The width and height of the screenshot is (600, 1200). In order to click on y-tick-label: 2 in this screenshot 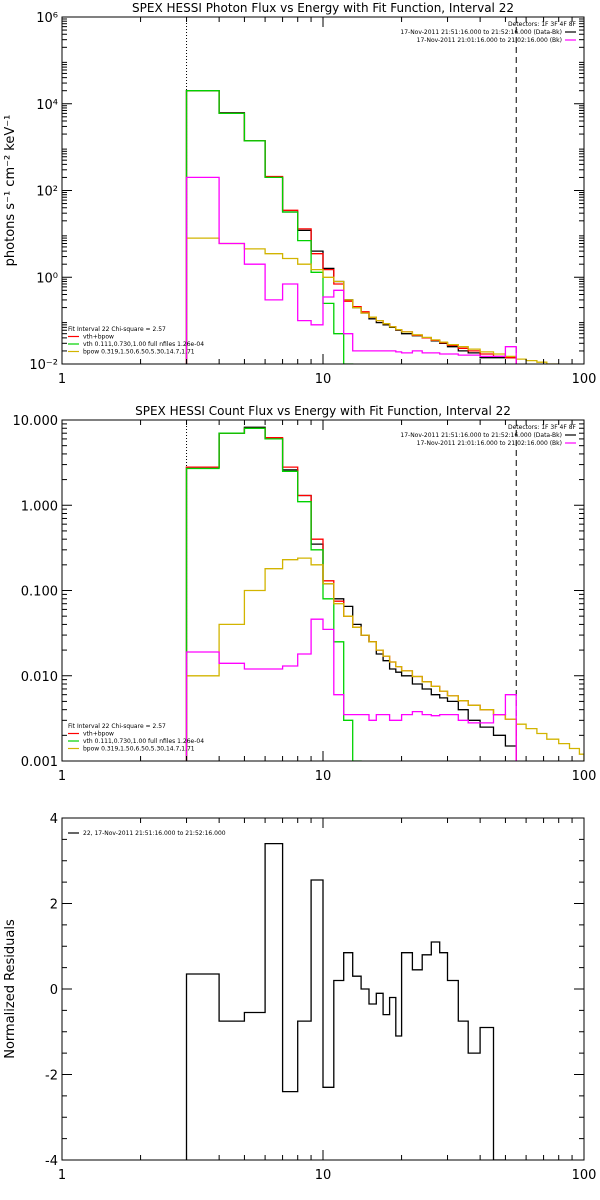, I will do `click(54, 905)`.